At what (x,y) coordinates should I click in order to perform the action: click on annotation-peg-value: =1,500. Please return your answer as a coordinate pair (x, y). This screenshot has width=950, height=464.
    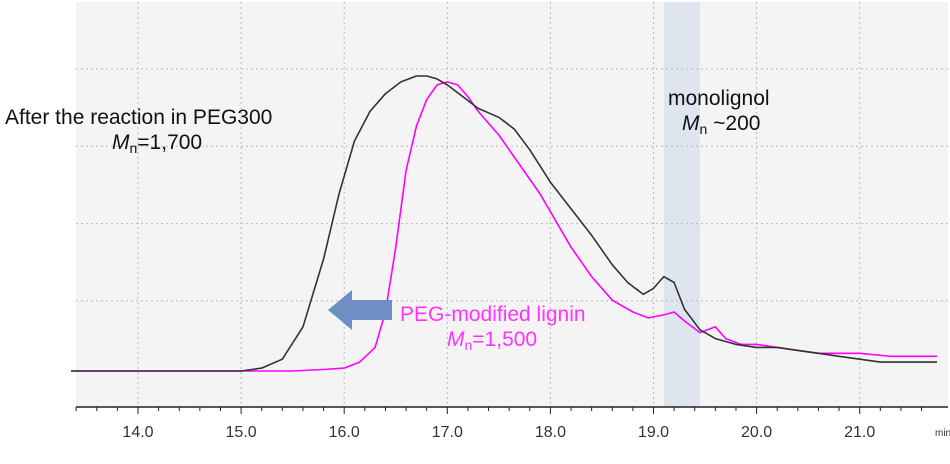
    Looking at the image, I should click on (505, 340).